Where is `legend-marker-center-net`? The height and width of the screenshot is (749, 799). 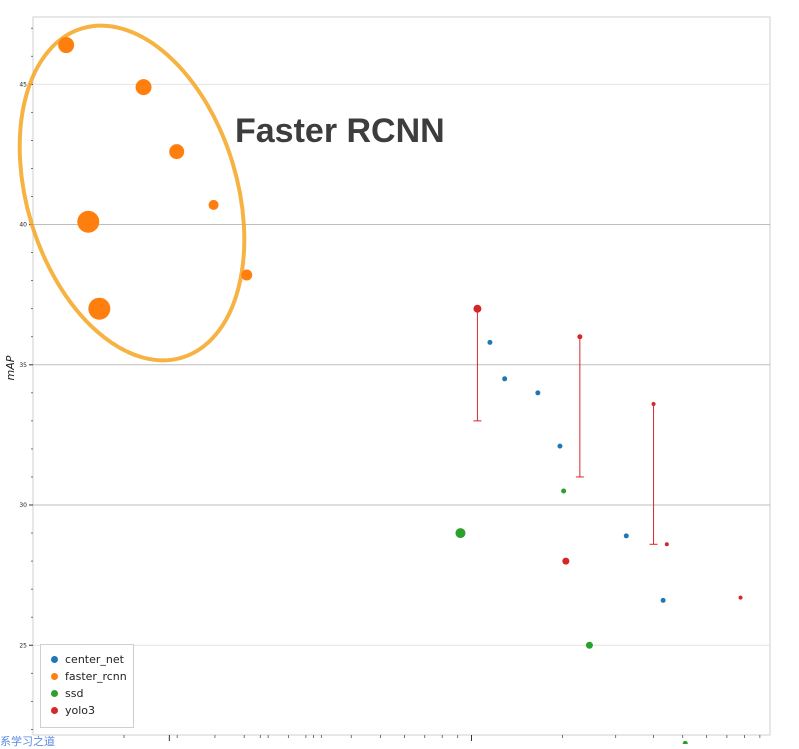 legend-marker-center-net is located at coordinates (54, 659).